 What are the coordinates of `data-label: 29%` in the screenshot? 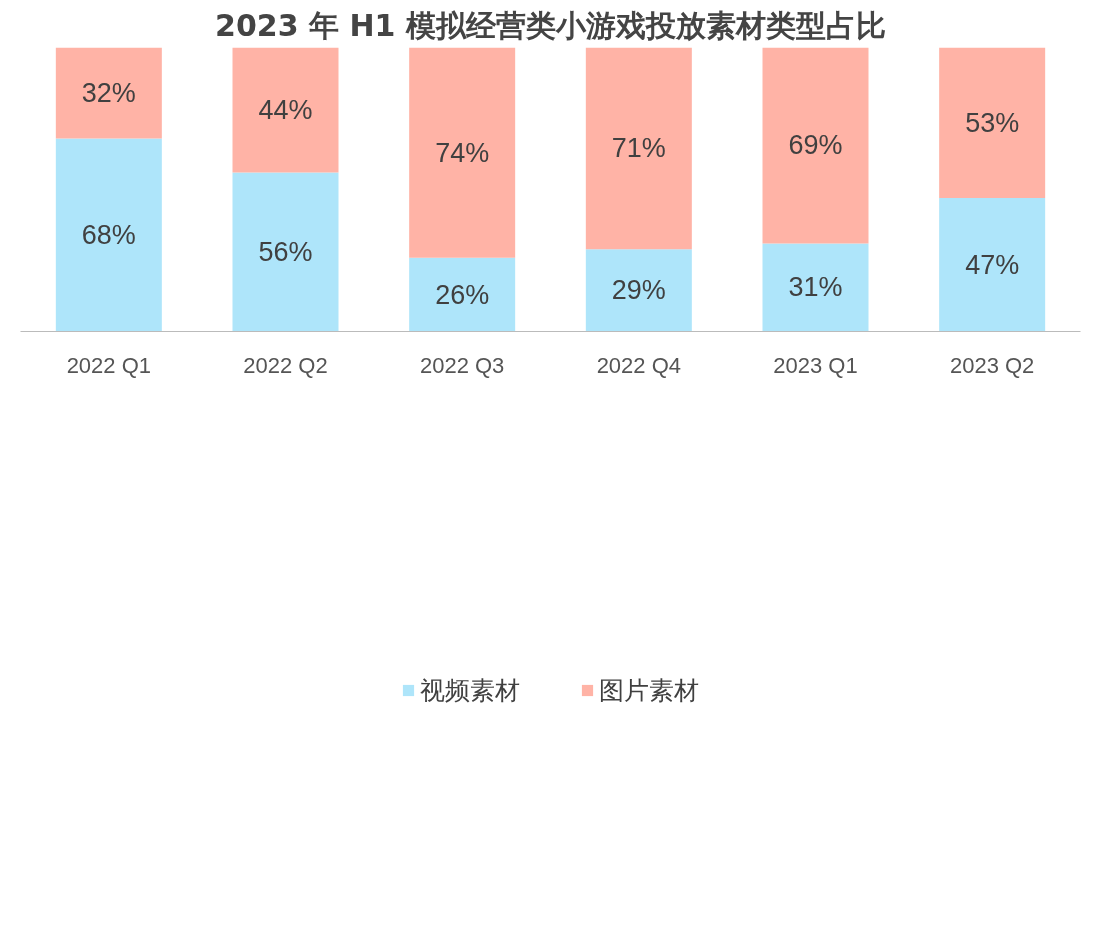 It's located at (638, 290).